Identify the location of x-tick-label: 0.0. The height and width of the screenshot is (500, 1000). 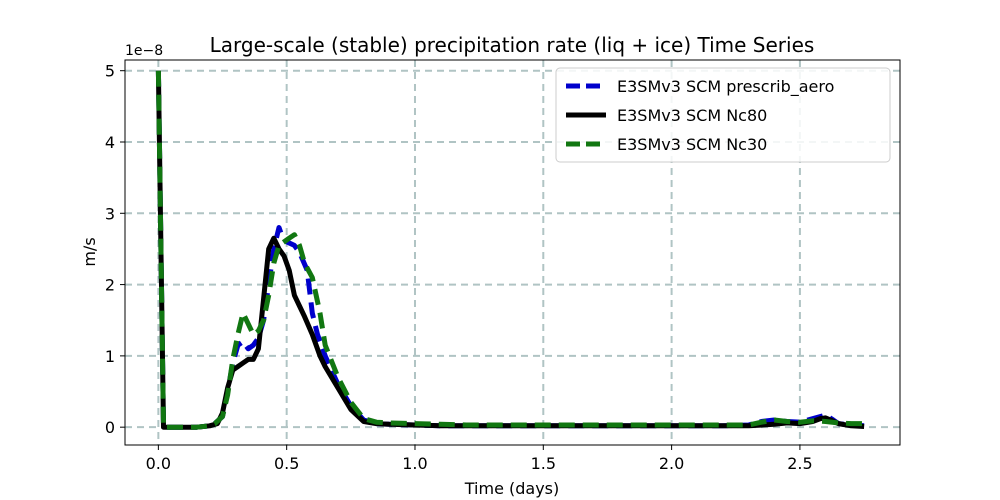
(158, 463).